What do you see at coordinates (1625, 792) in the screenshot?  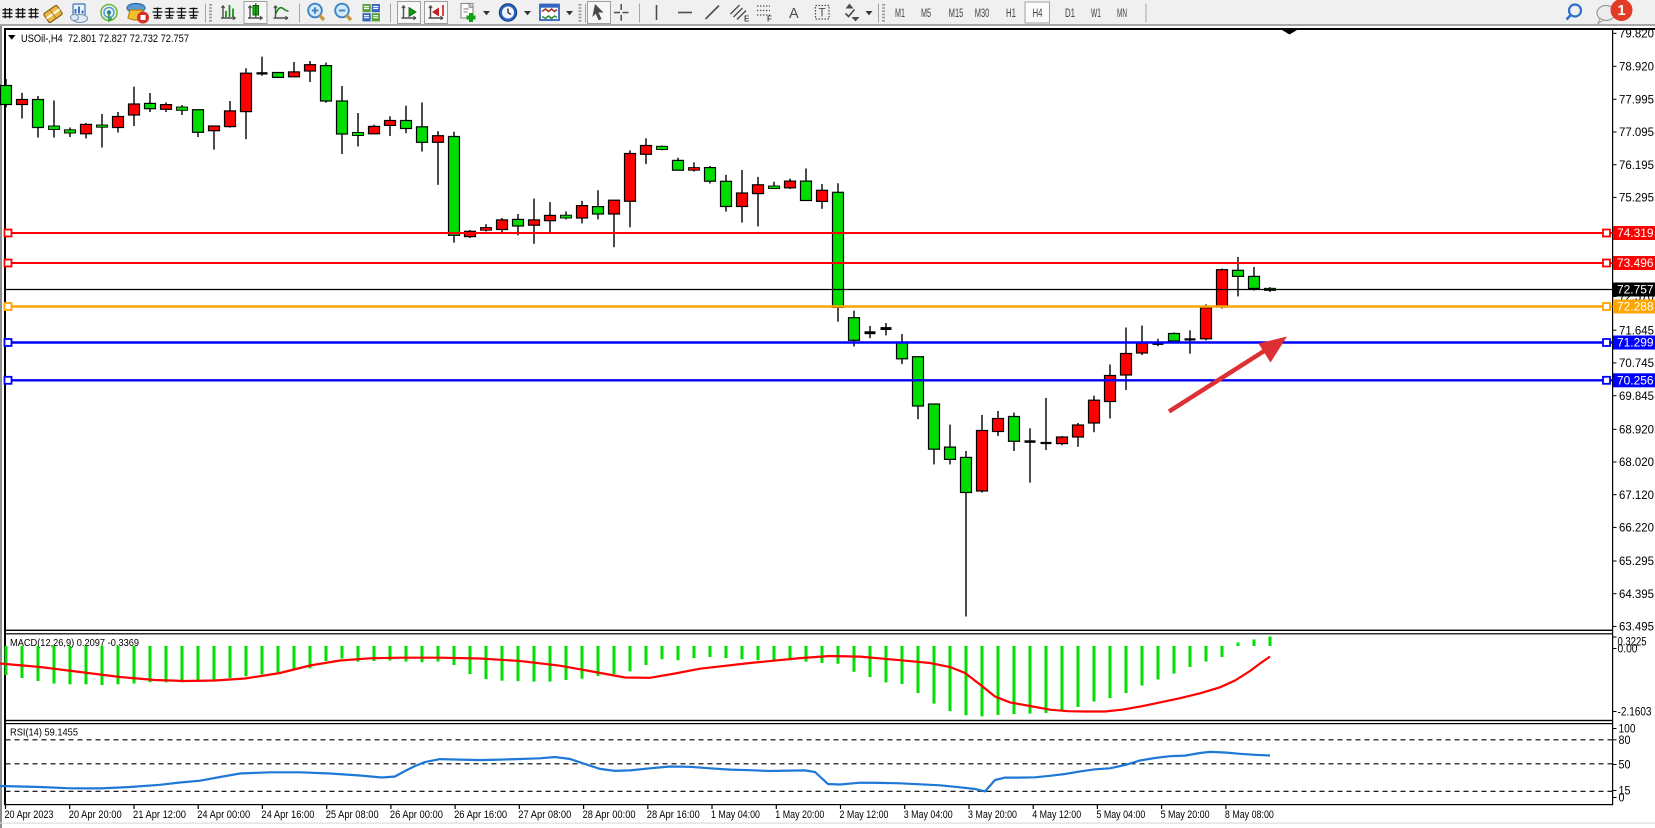 I see `svg-text: 15` at bounding box center [1625, 792].